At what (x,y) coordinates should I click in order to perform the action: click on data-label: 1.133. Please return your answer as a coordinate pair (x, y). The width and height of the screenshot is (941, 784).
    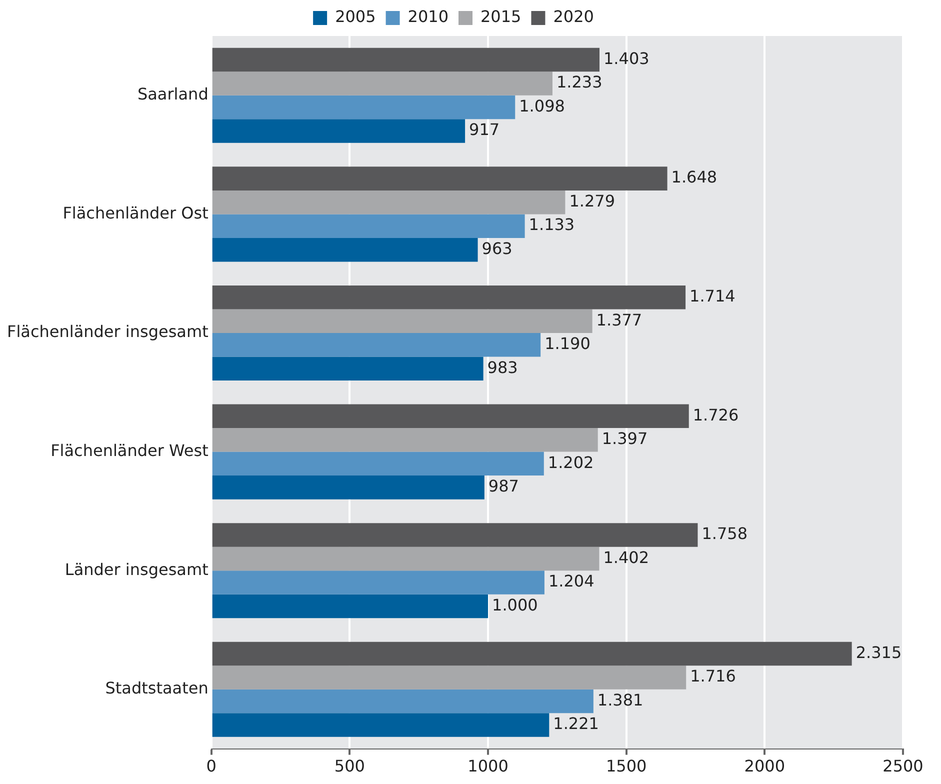
    Looking at the image, I should click on (551, 224).